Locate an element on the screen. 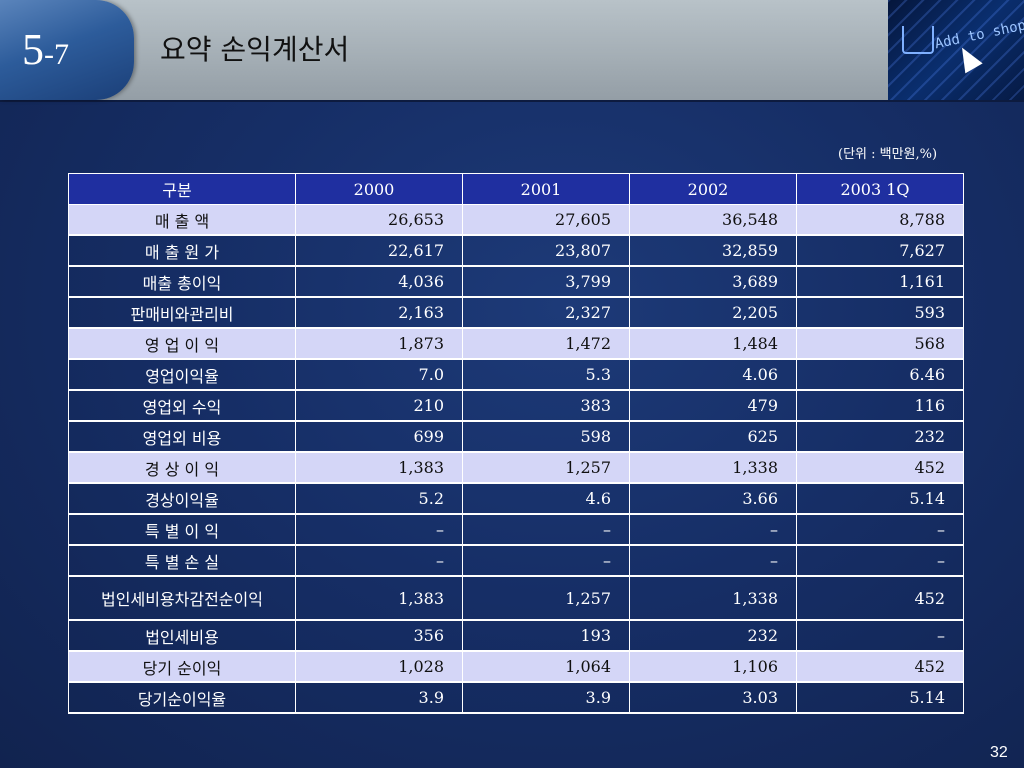 Image resolution: width=1024 pixels, height=768 pixels. table-cell: 6.46 is located at coordinates (880, 375).